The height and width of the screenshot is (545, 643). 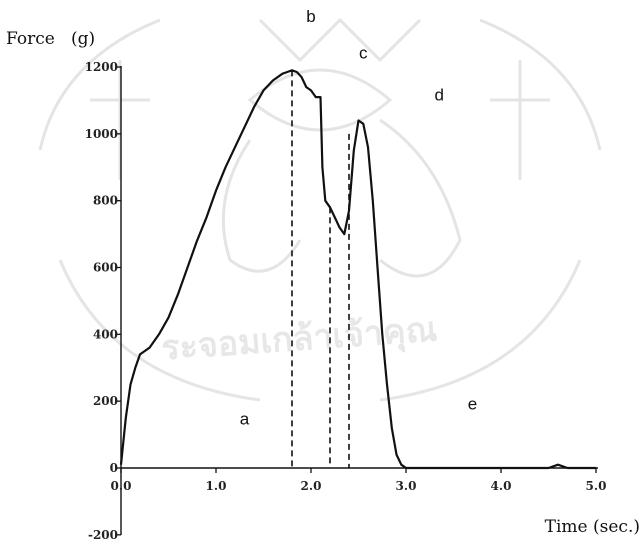 What do you see at coordinates (114, 468) in the screenshot?
I see `y-tick-label: 0` at bounding box center [114, 468].